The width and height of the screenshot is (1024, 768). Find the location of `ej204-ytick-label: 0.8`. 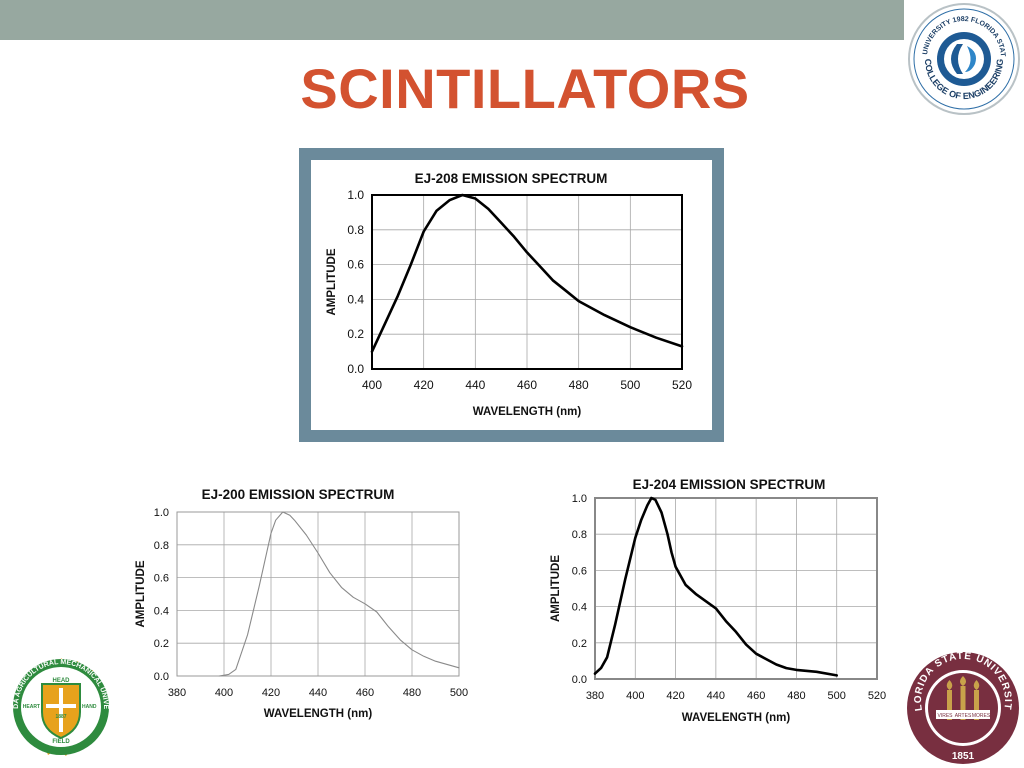

ej204-ytick-label: 0.8 is located at coordinates (579, 535).